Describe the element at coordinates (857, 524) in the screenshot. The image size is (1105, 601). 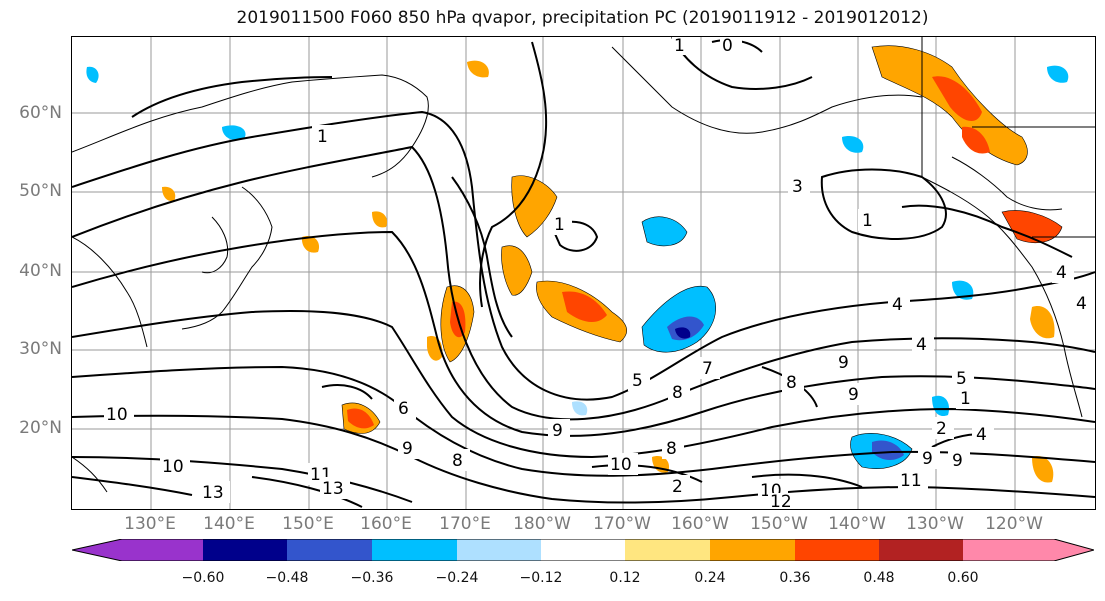
I see `lon-label-140w: 140°W` at that location.